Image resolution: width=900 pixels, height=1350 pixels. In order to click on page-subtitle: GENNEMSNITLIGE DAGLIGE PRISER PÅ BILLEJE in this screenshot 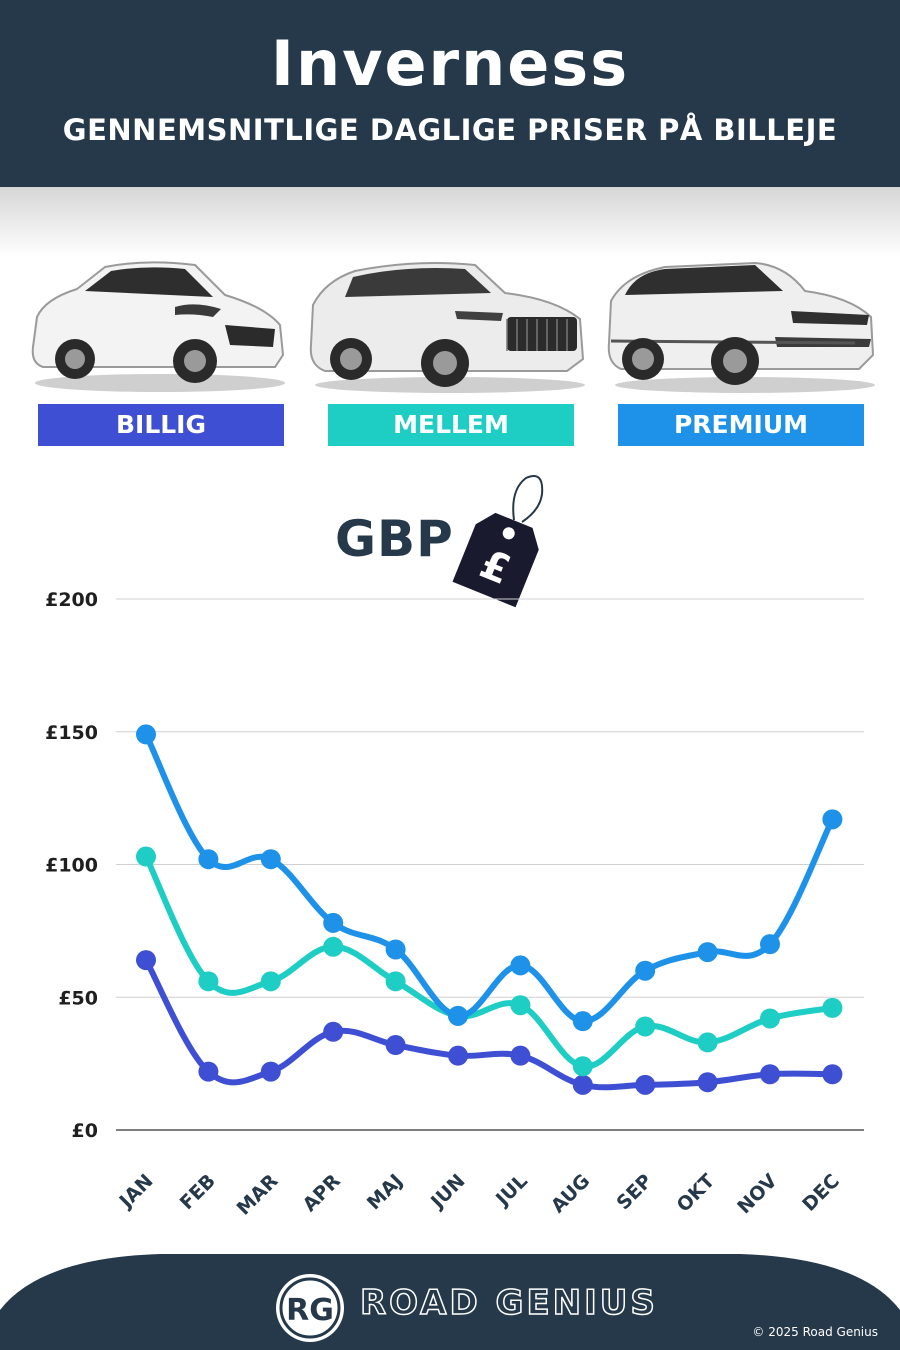, I will do `click(450, 130)`.